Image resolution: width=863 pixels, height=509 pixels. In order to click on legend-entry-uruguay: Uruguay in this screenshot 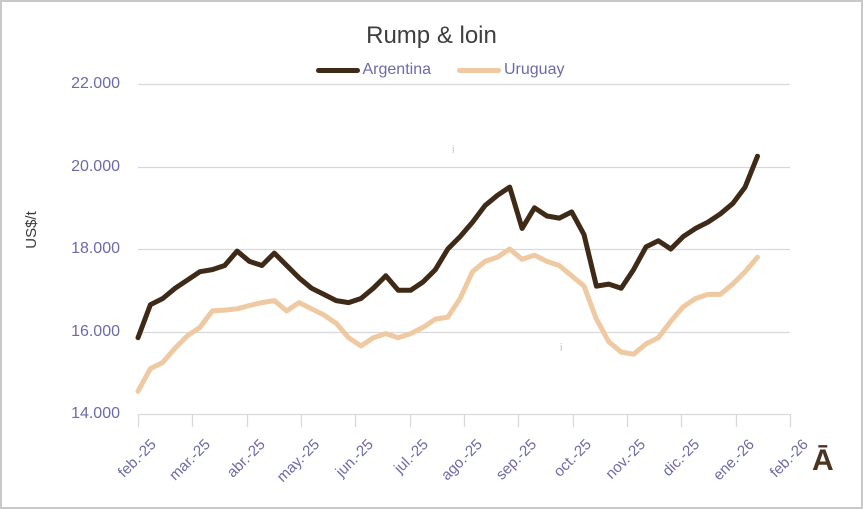, I will do `click(510, 70)`.